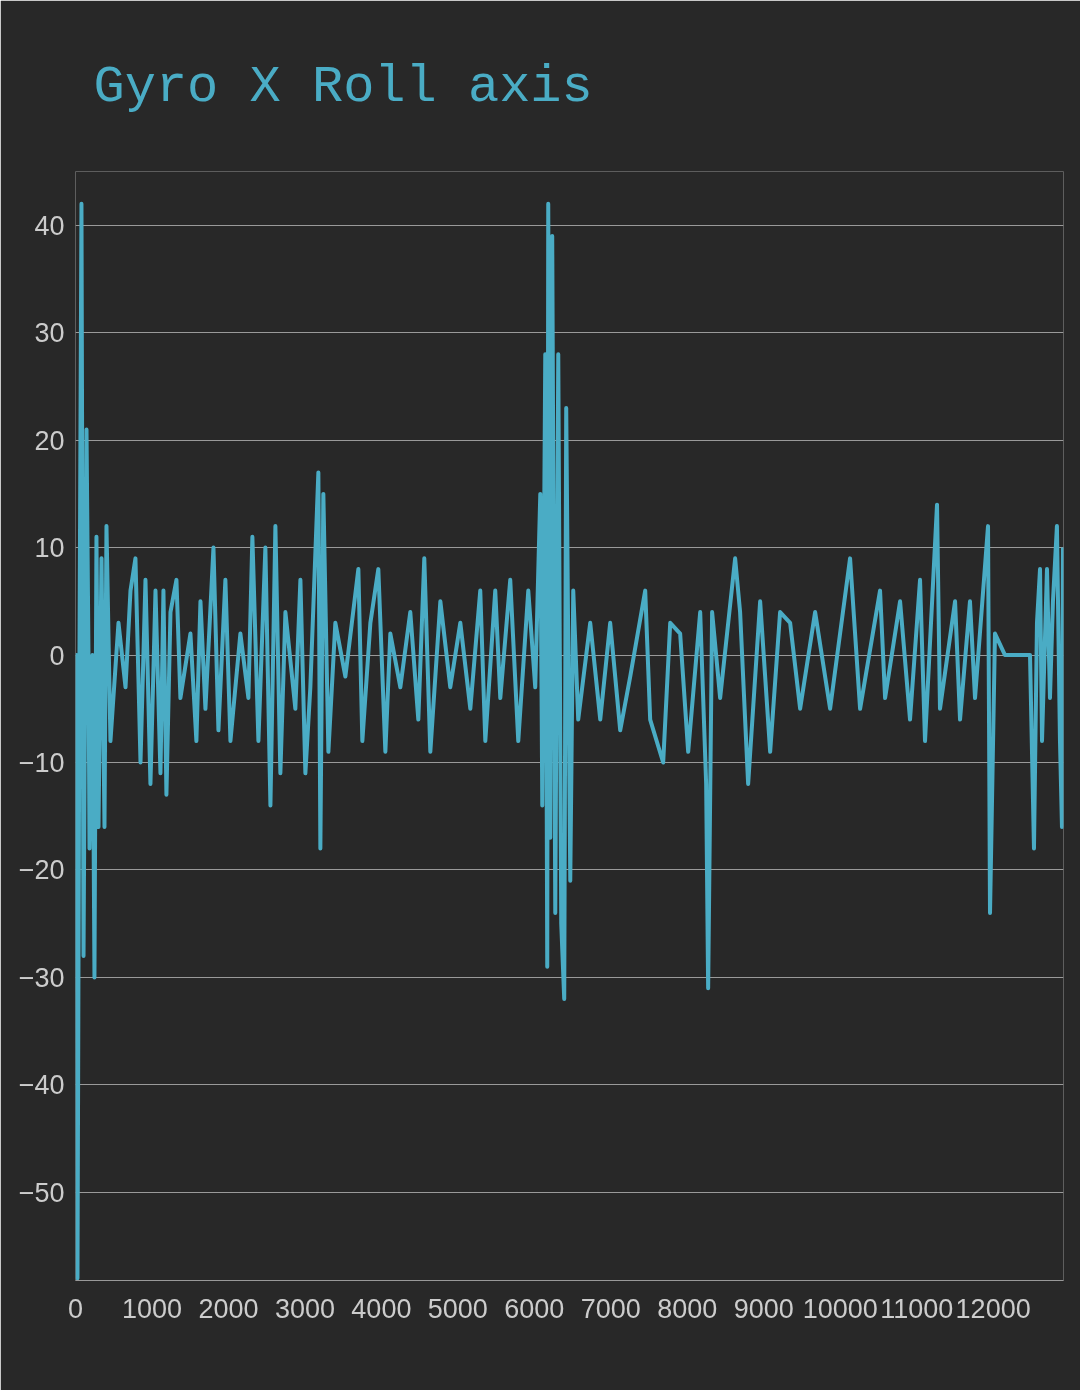 This screenshot has height=1400, width=1080. Describe the element at coordinates (304, 1308) in the screenshot. I see `x-tick-label: 3000` at that location.